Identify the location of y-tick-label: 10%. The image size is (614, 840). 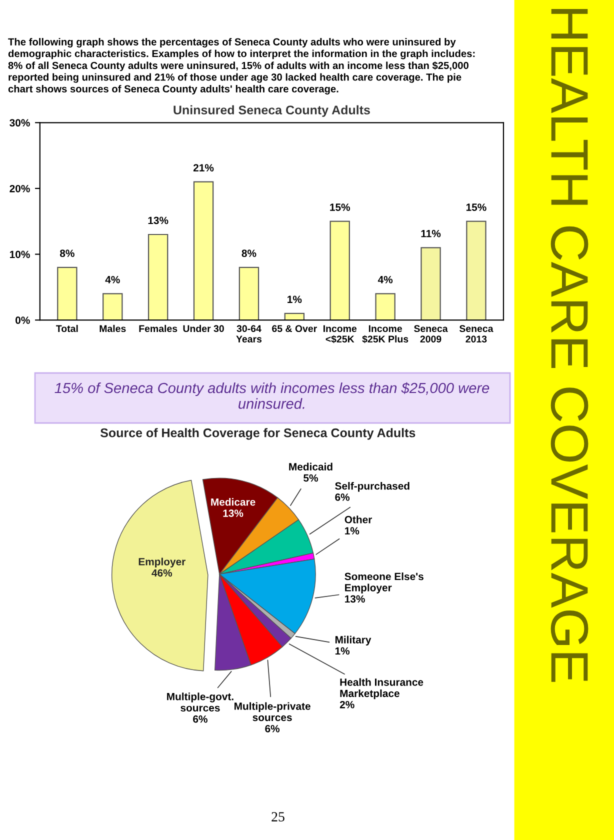
(20, 254).